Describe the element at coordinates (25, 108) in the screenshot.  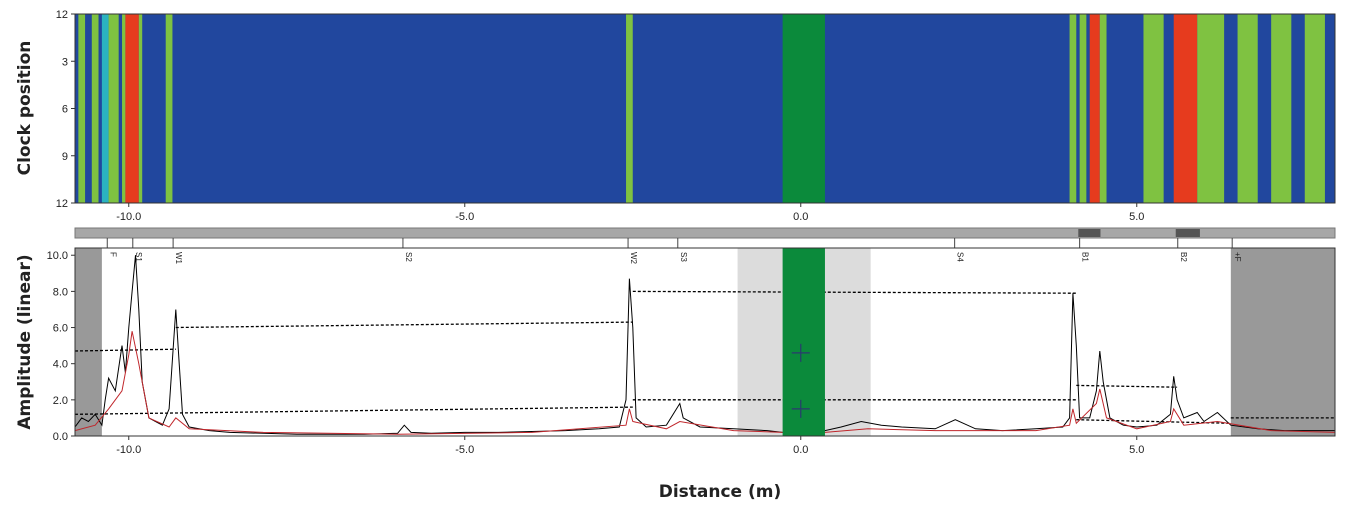
I see `y-axis-label: Clock position` at that location.